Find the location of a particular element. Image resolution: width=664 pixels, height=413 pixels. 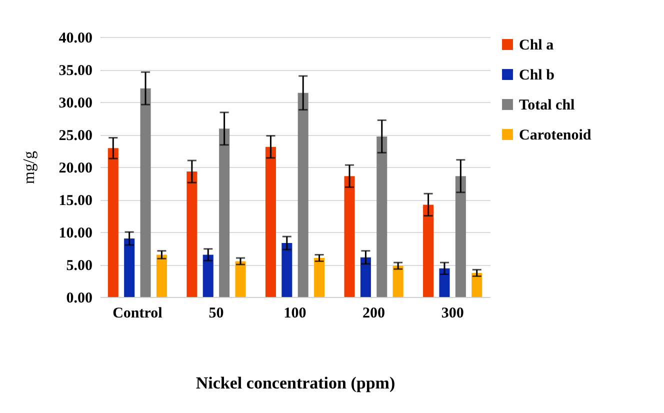

legend-label: Total chl is located at coordinates (547, 106).